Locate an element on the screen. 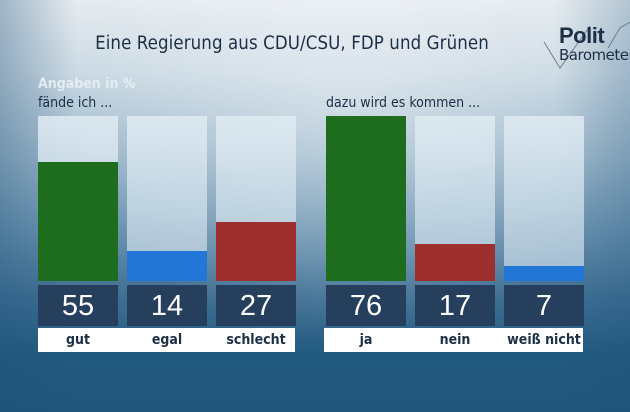 The height and width of the screenshot is (412, 630). category-label: egal is located at coordinates (167, 340).